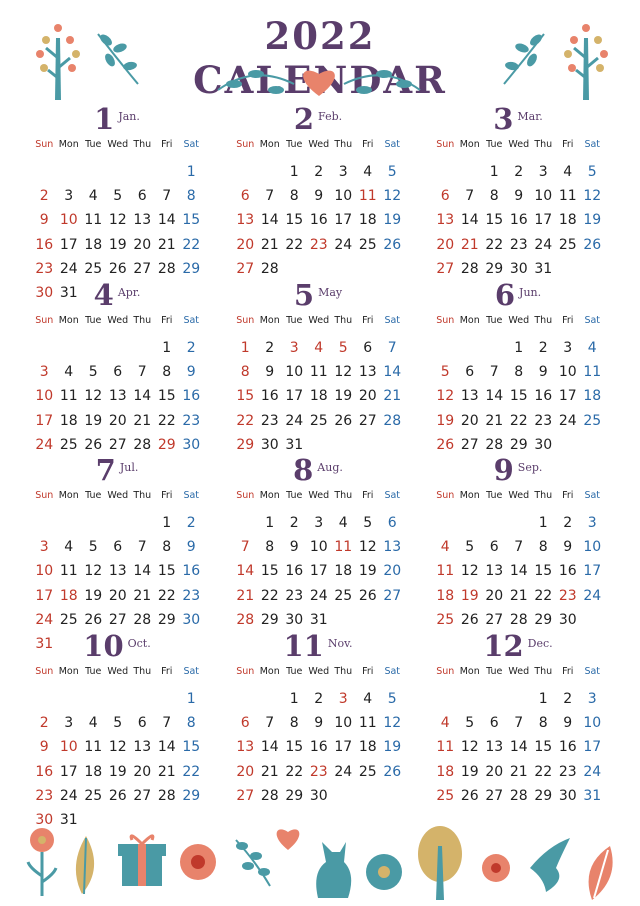 The width and height of the screenshot is (640, 906). I want to click on week-row: 17 18 19 20 21 22 23, so click(117, 596).